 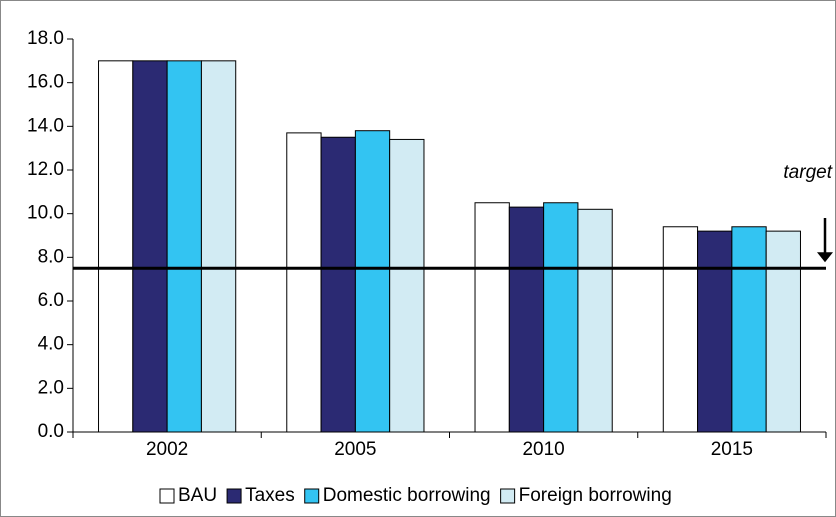 I want to click on y-tick-label: 18.0, so click(x=45, y=38).